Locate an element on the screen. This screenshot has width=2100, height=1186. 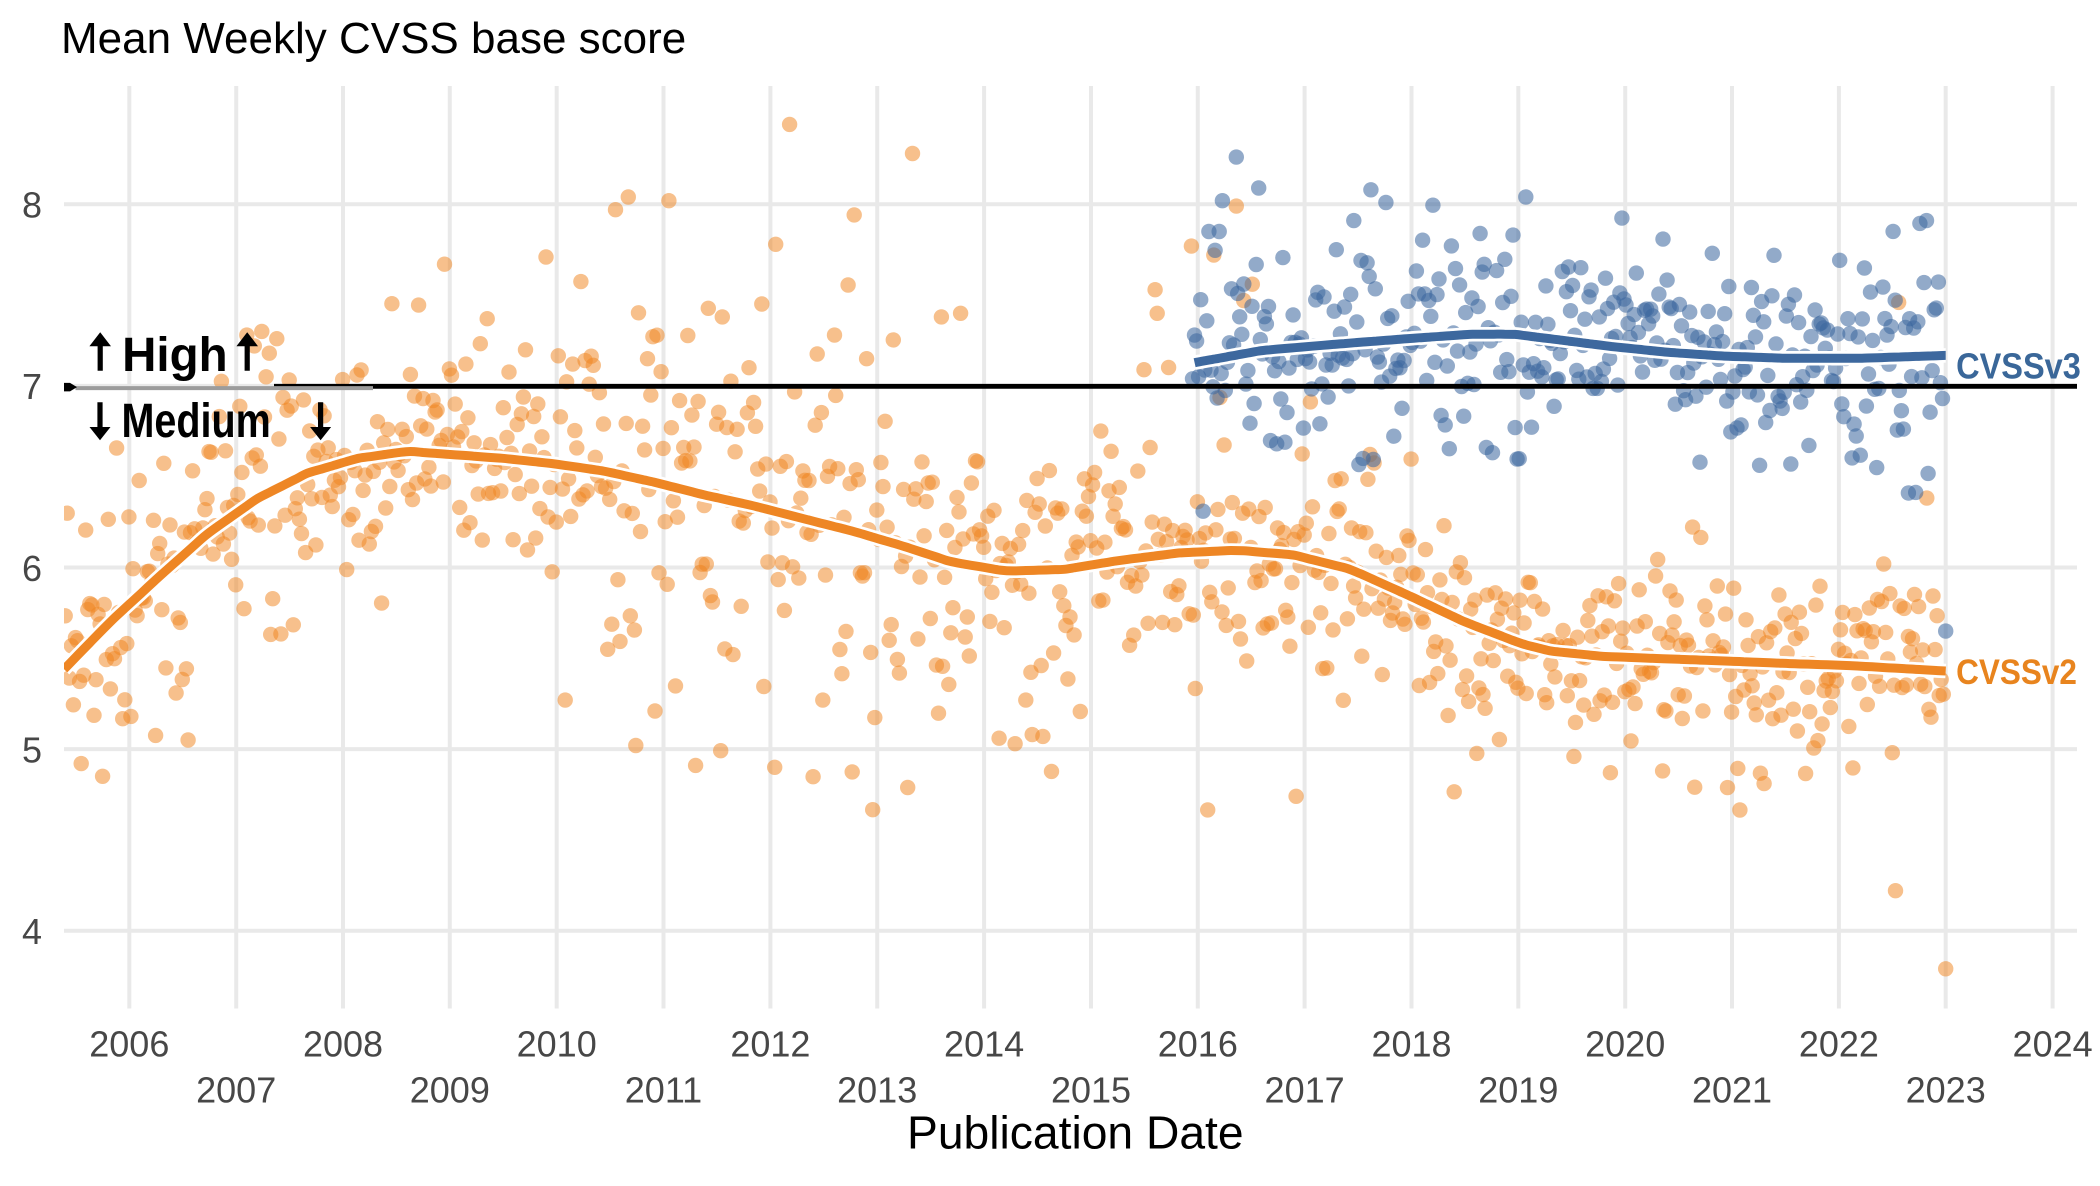
svg-text: 2018 is located at coordinates (1411, 1044).